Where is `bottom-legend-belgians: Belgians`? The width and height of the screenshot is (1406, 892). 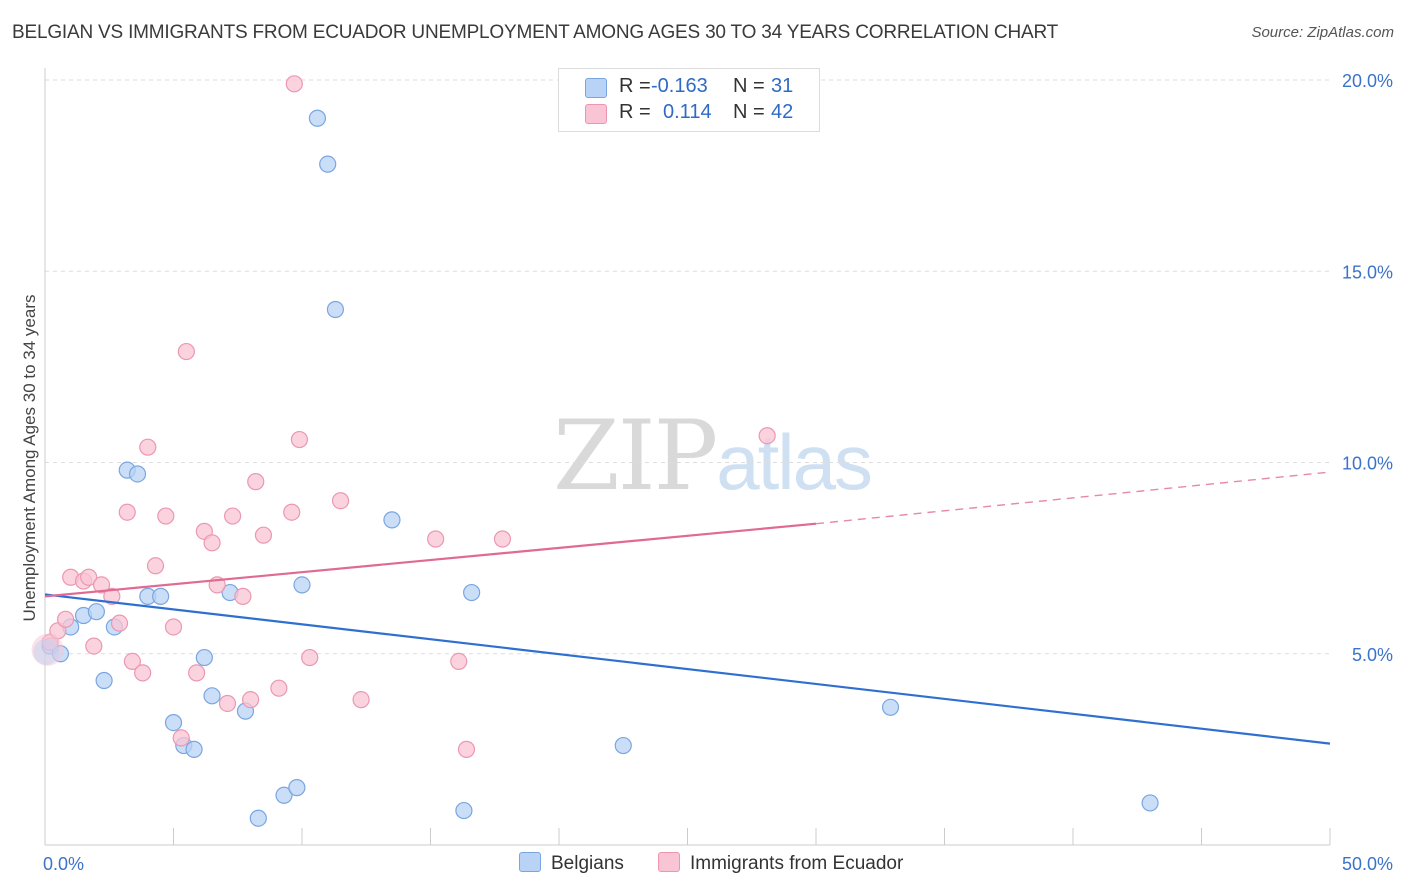 bottom-legend-belgians: Belgians is located at coordinates (571, 863).